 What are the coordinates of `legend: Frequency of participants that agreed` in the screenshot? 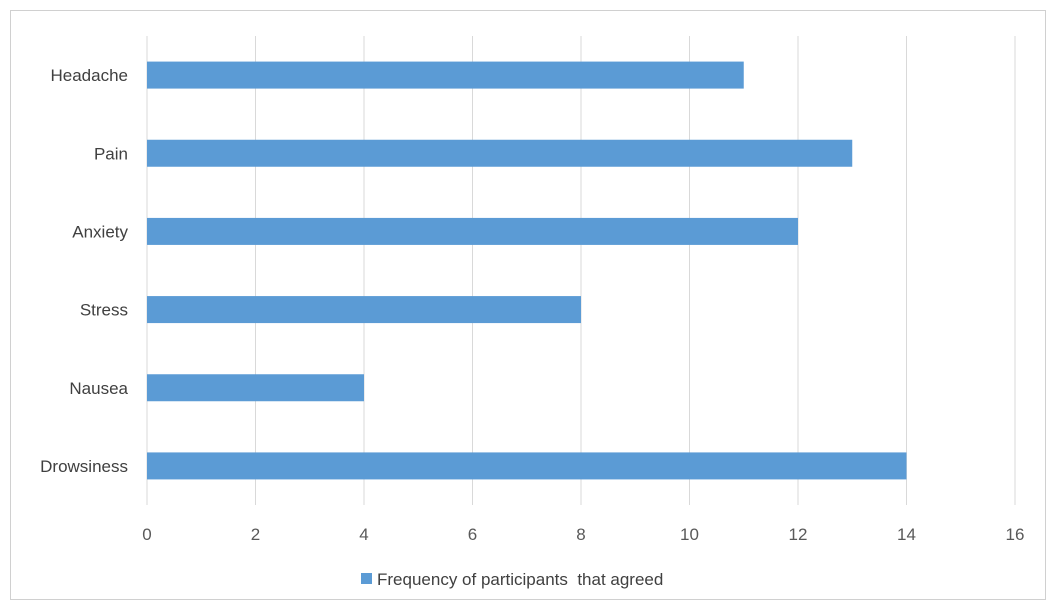 It's located at (512, 579).